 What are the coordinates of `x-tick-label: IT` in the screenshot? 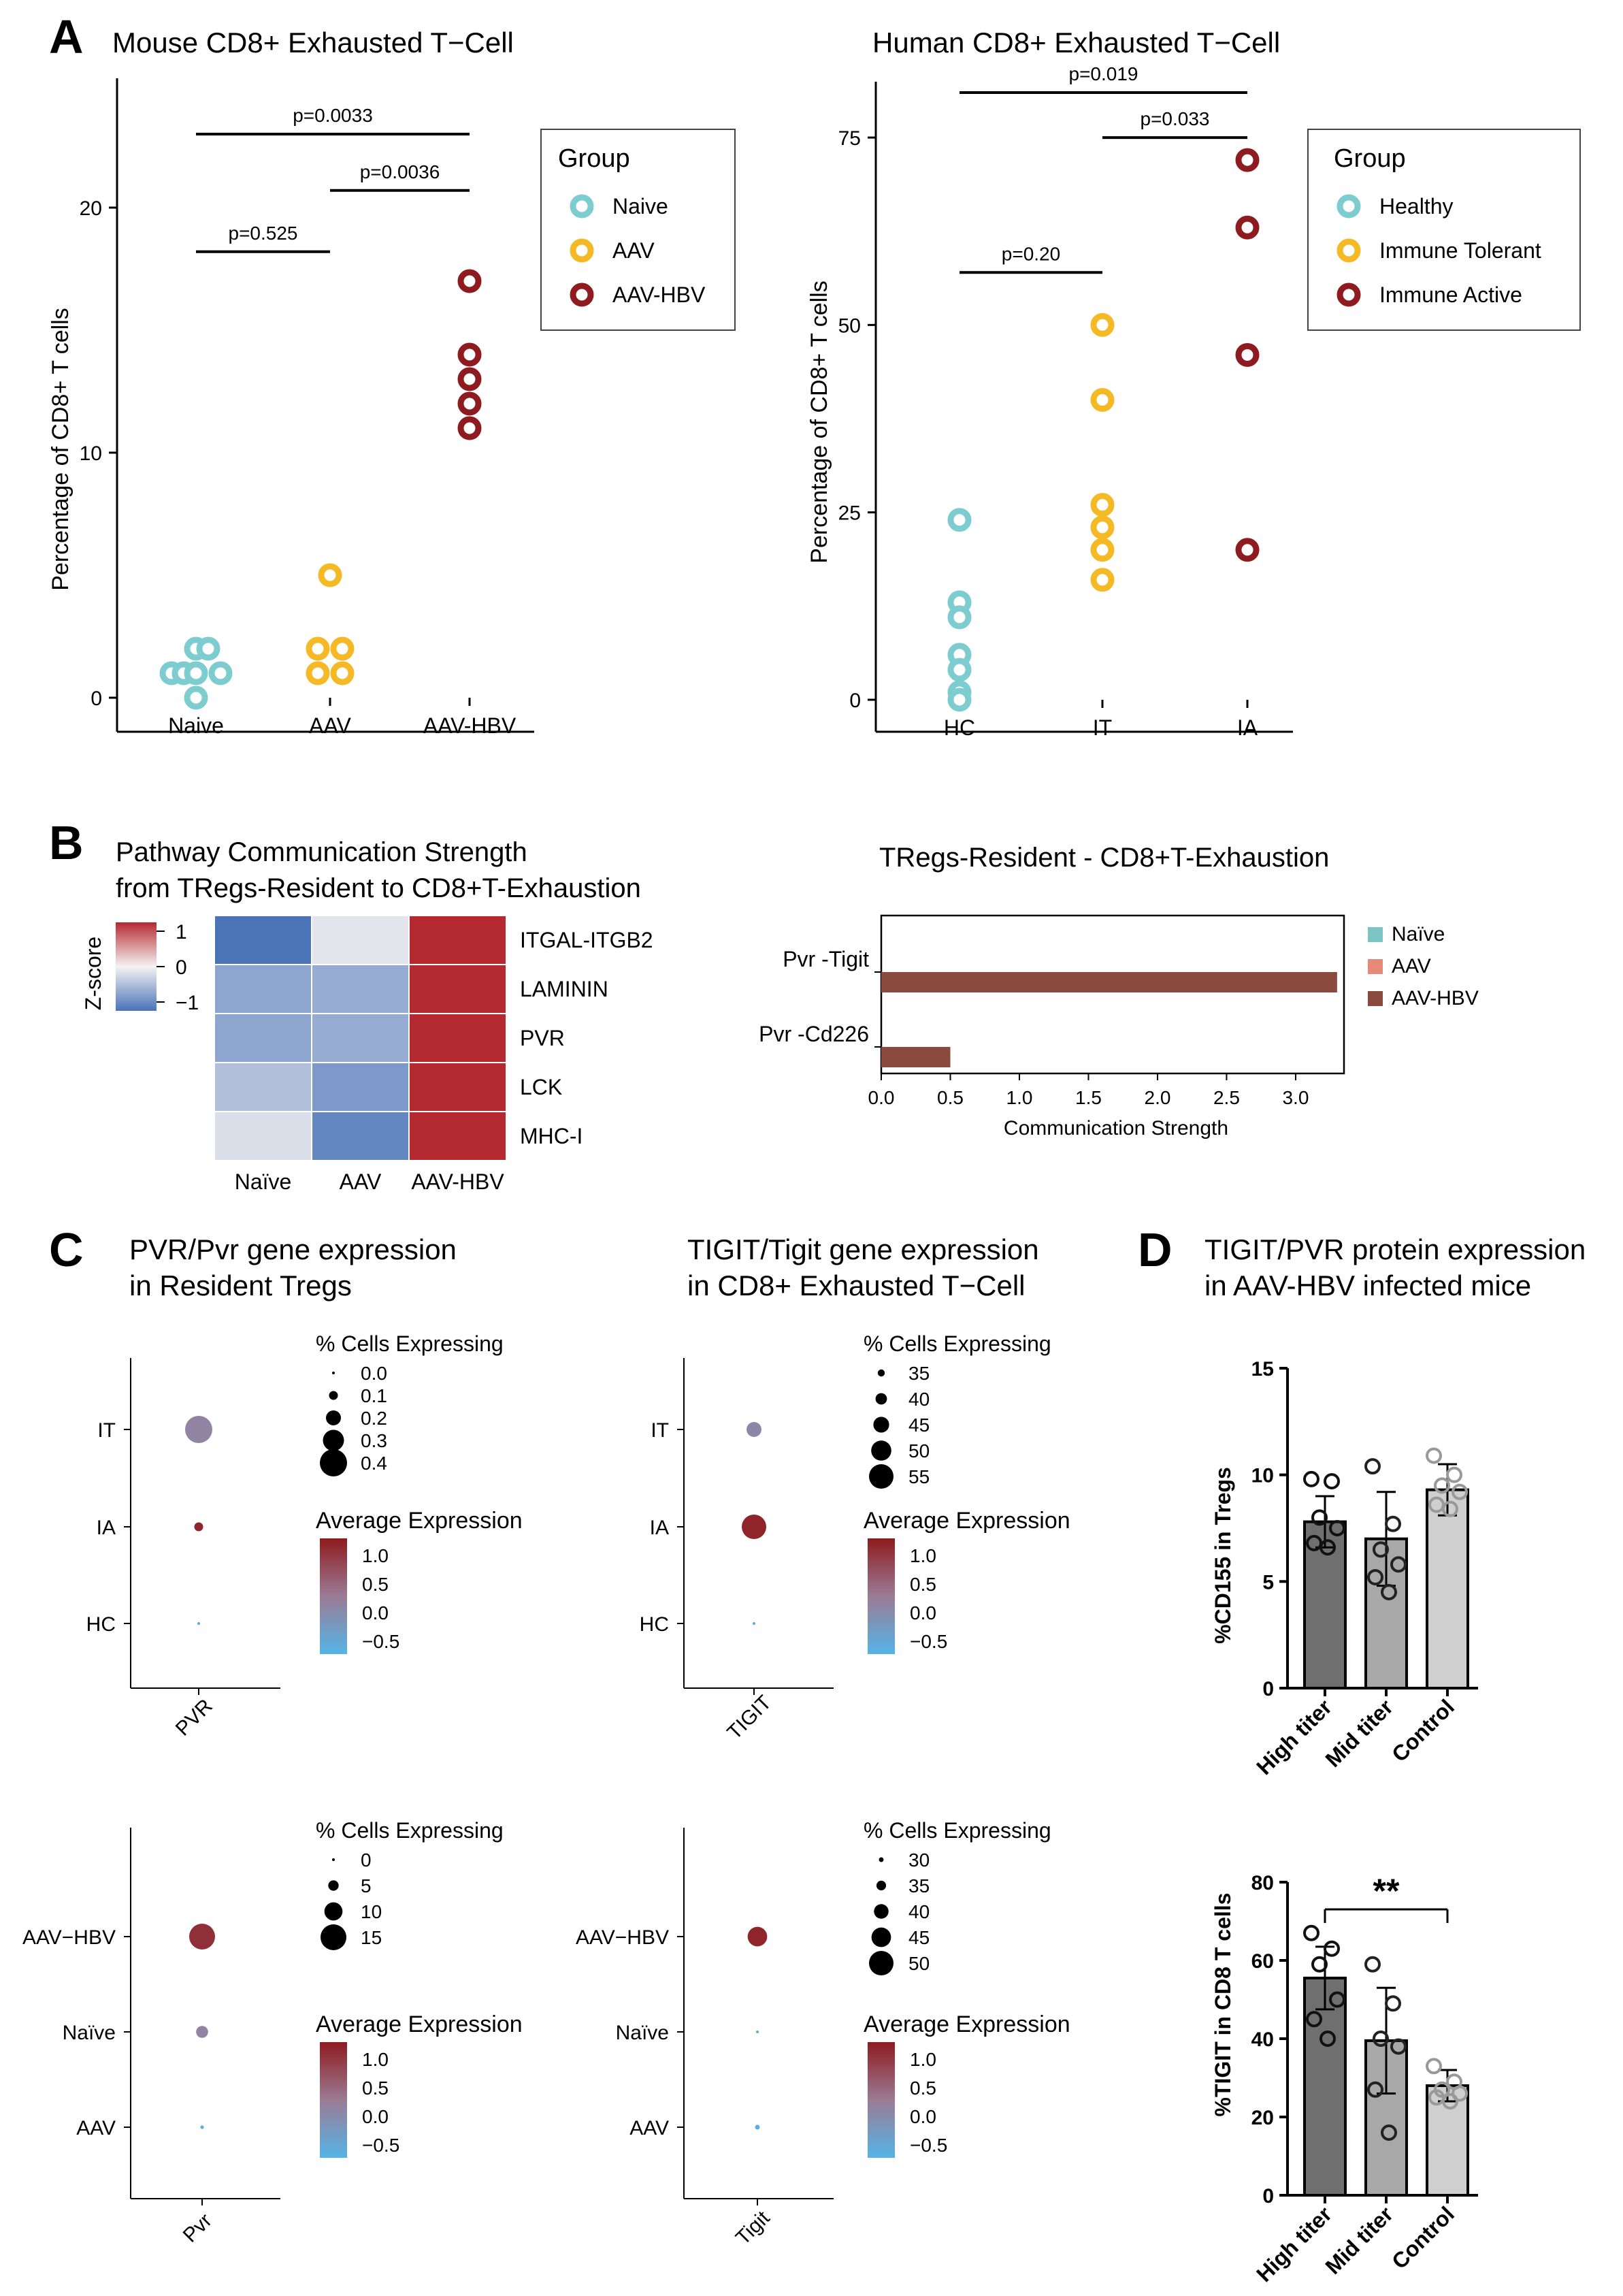 It's located at (1102, 727).